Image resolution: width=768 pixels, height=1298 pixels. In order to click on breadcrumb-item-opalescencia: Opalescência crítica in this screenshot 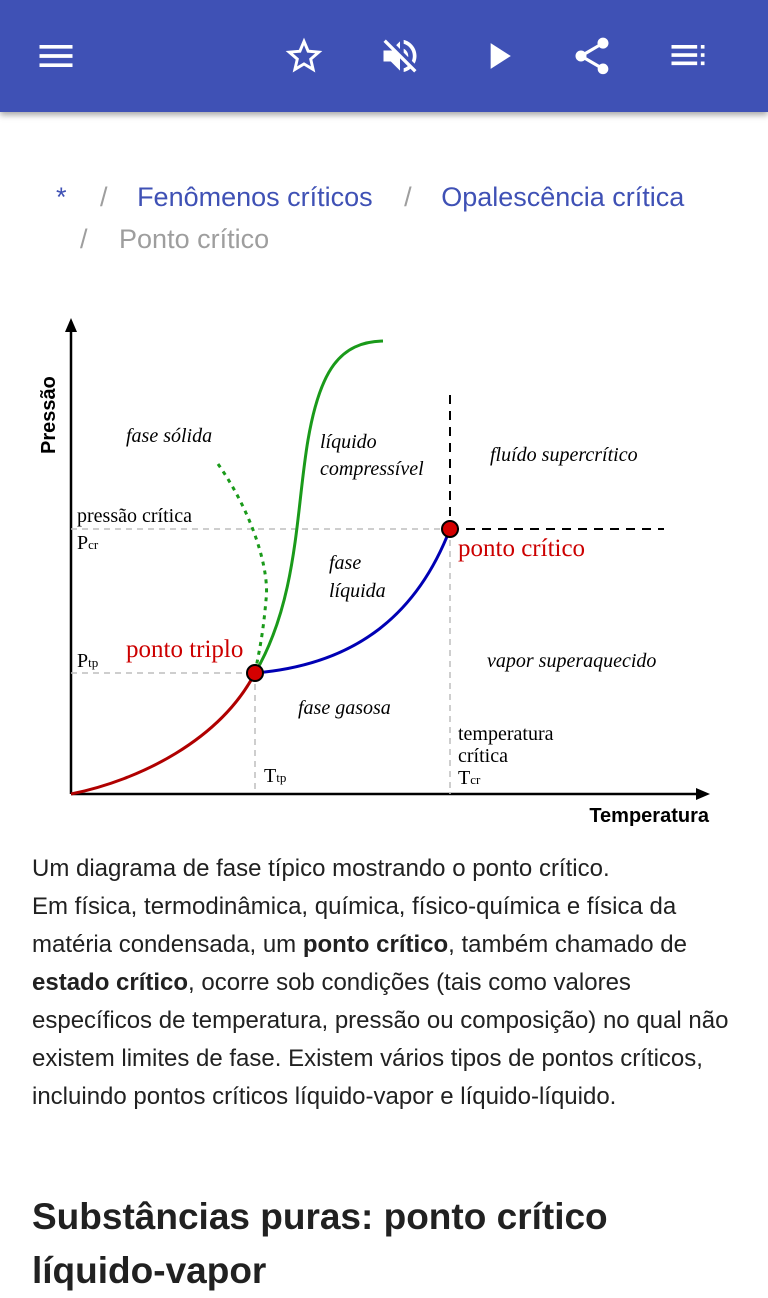, I will do `click(563, 197)`.